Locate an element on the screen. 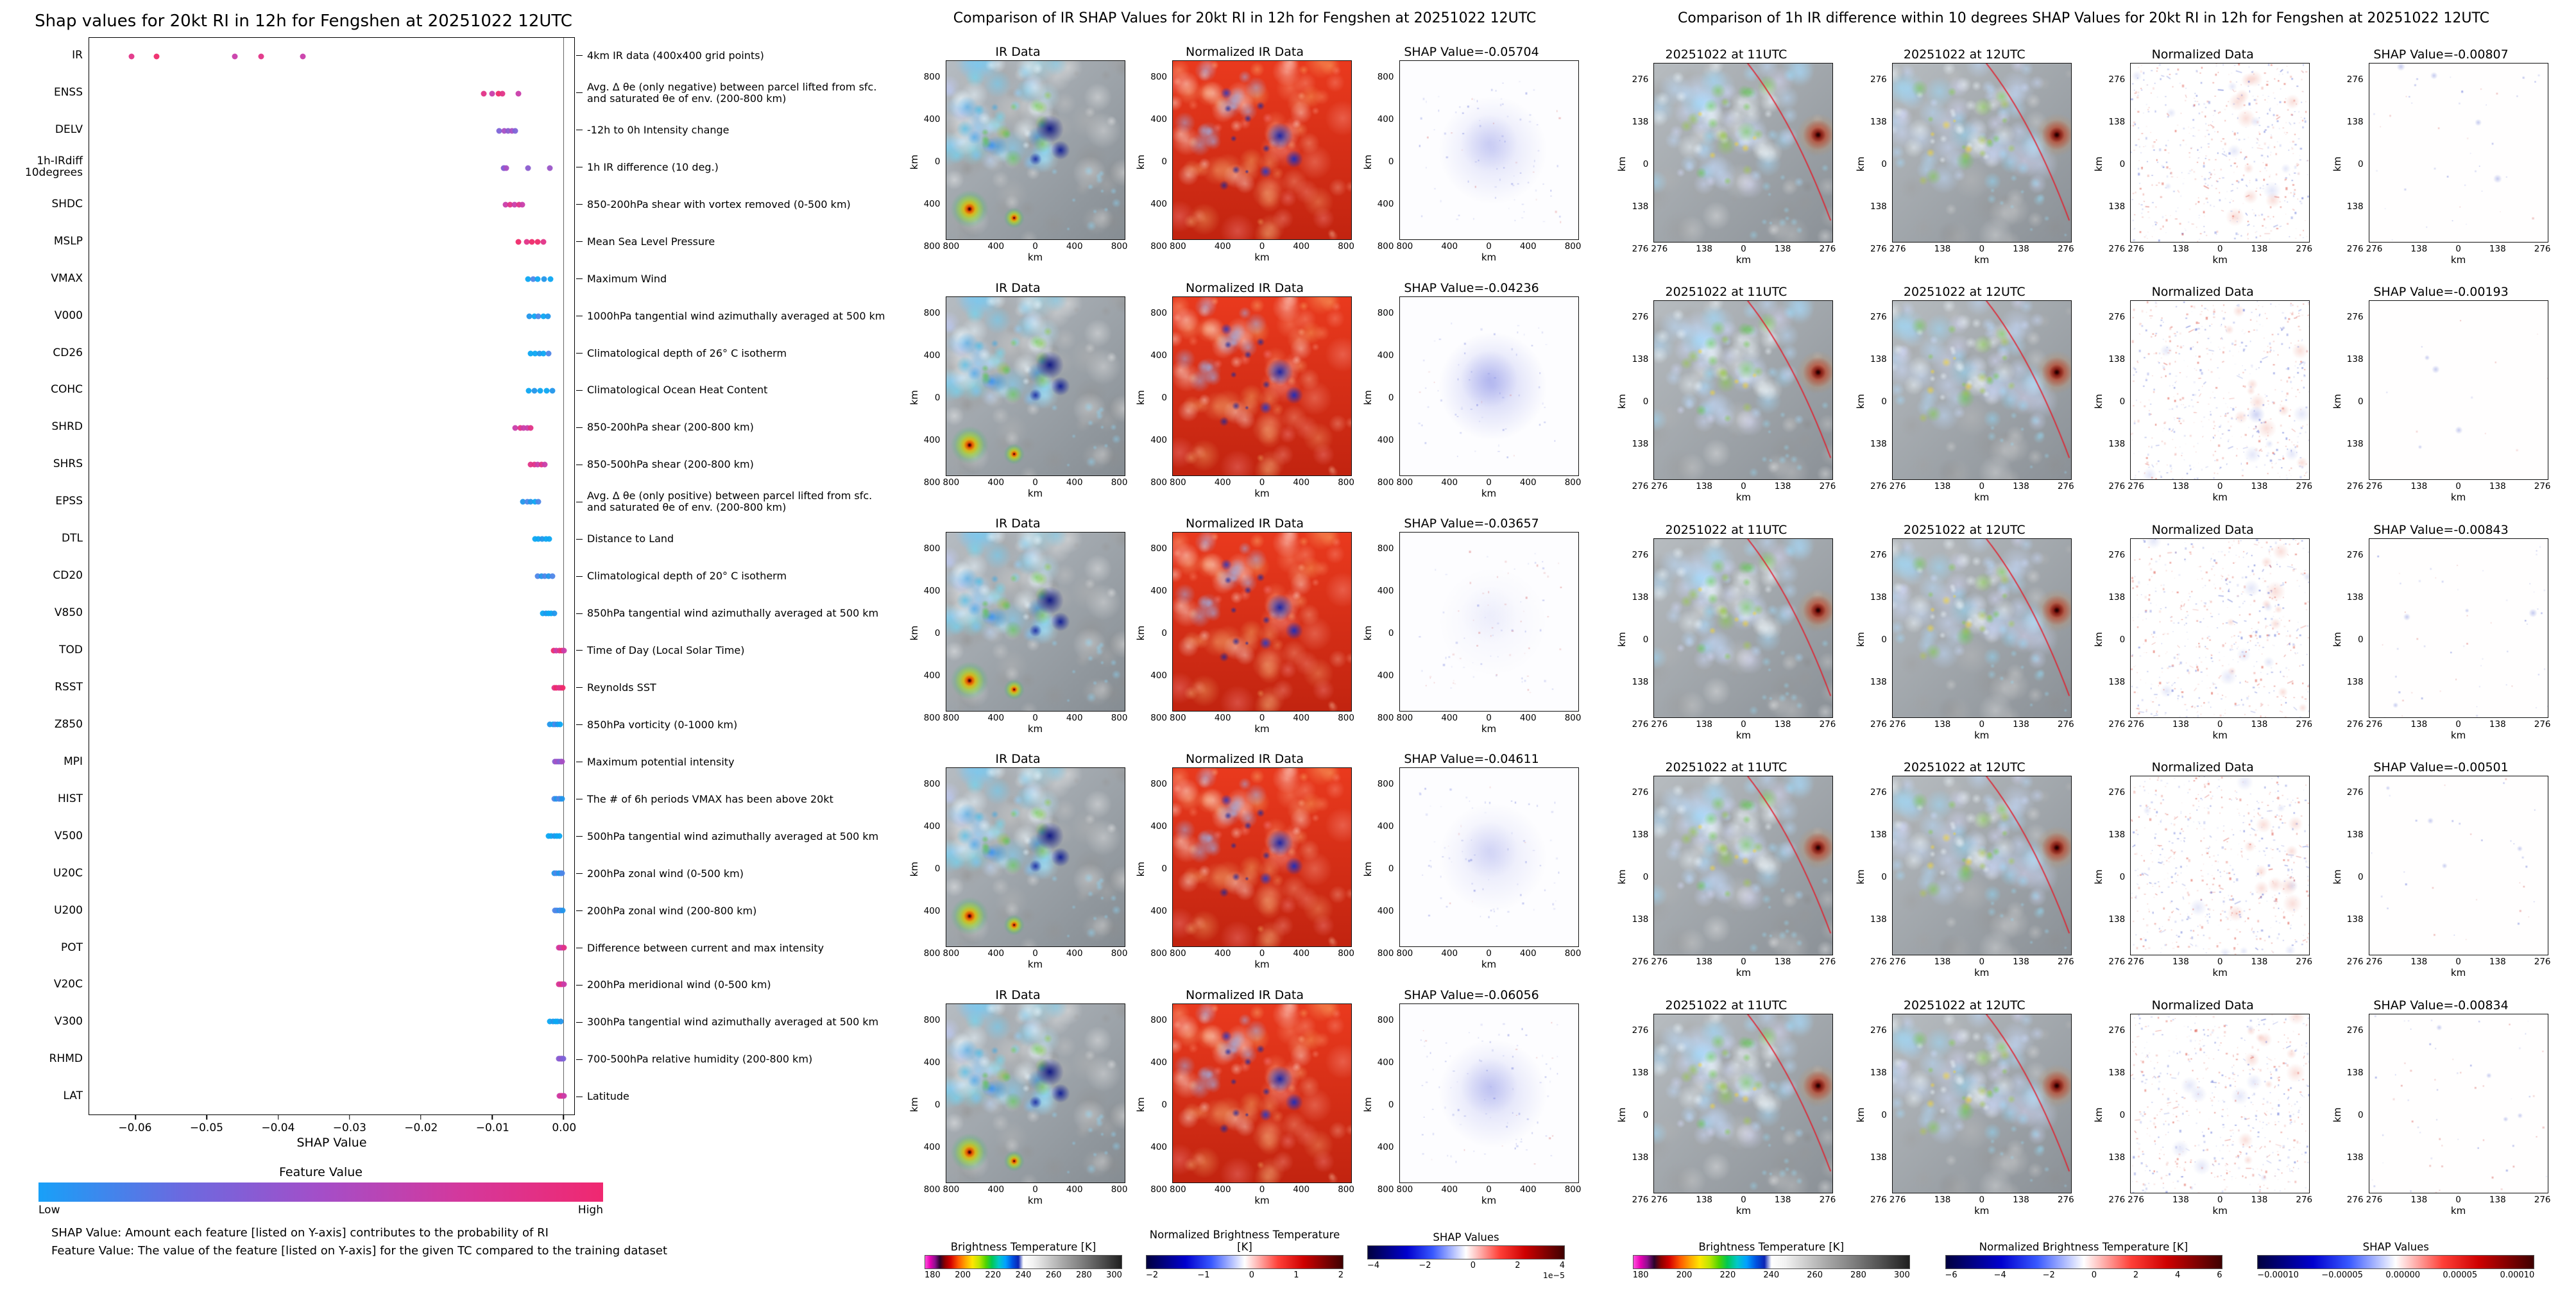  feature-description-row: 200hPa zonal wind (0-500 km) is located at coordinates (734, 873).